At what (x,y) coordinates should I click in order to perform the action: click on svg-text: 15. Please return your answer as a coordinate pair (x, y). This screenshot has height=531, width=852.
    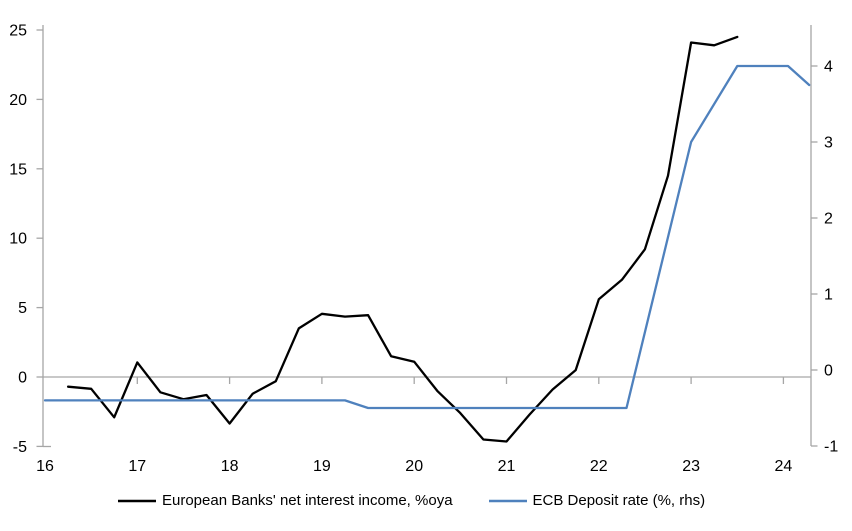
    Looking at the image, I should click on (18, 169).